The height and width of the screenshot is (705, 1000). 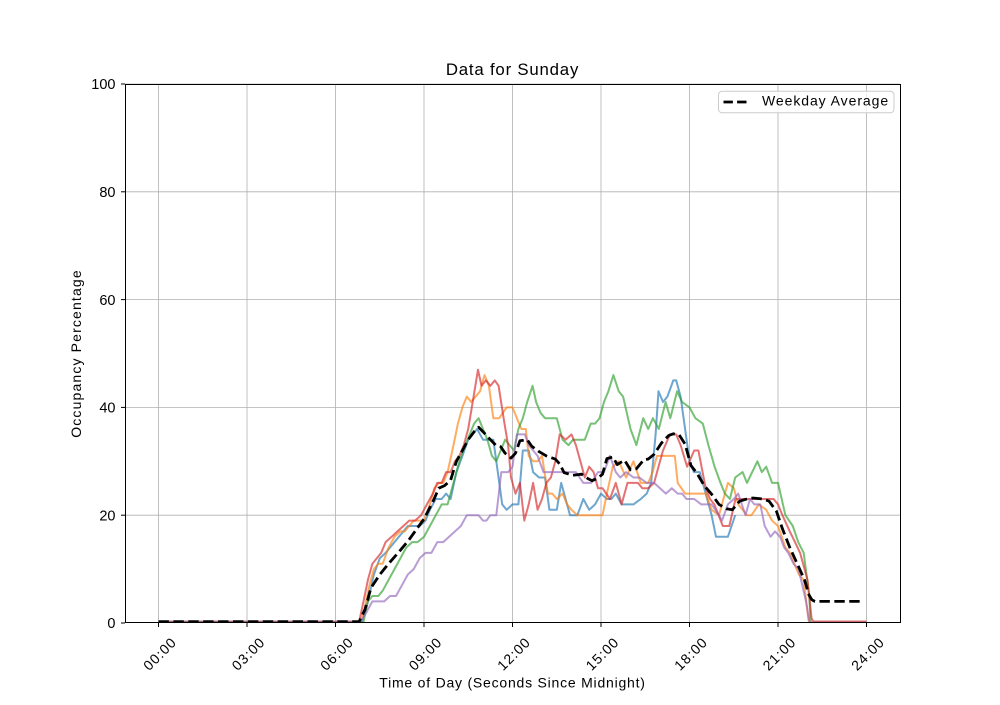 What do you see at coordinates (825, 101) in the screenshot?
I see `svg-text: Weekday Average` at bounding box center [825, 101].